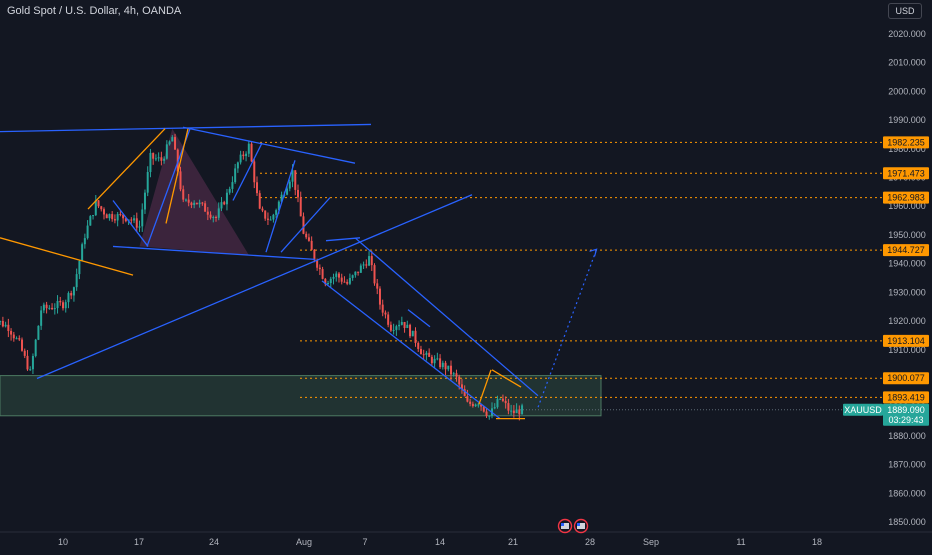 This screenshot has height=555, width=932. Describe the element at coordinates (94, 11) in the screenshot. I see `symbol-title: Gold Spot / U.S. Dollar, 4h, OANDA` at that location.